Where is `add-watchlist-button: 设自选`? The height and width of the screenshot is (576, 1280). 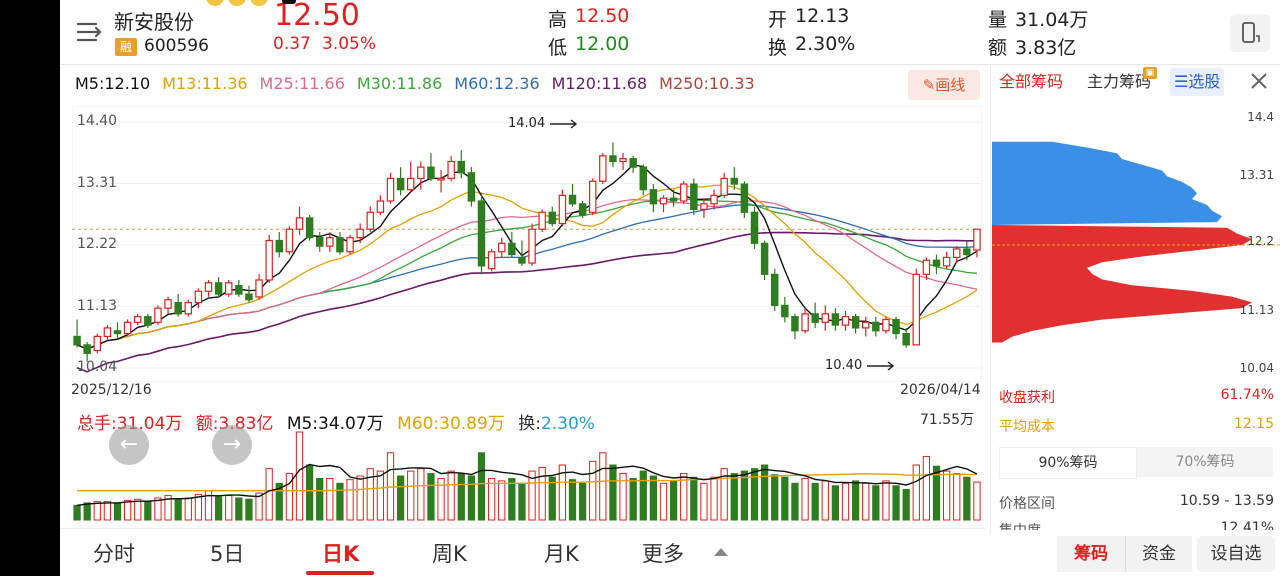
add-watchlist-button: 设自选 is located at coordinates (1236, 554).